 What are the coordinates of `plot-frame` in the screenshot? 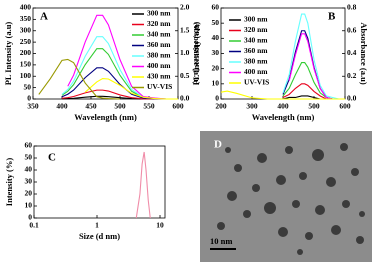 It's located at (283, 53).